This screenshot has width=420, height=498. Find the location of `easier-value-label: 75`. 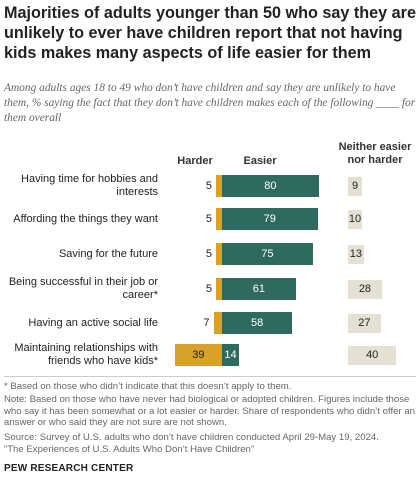

easier-value-label: 75 is located at coordinates (267, 253).